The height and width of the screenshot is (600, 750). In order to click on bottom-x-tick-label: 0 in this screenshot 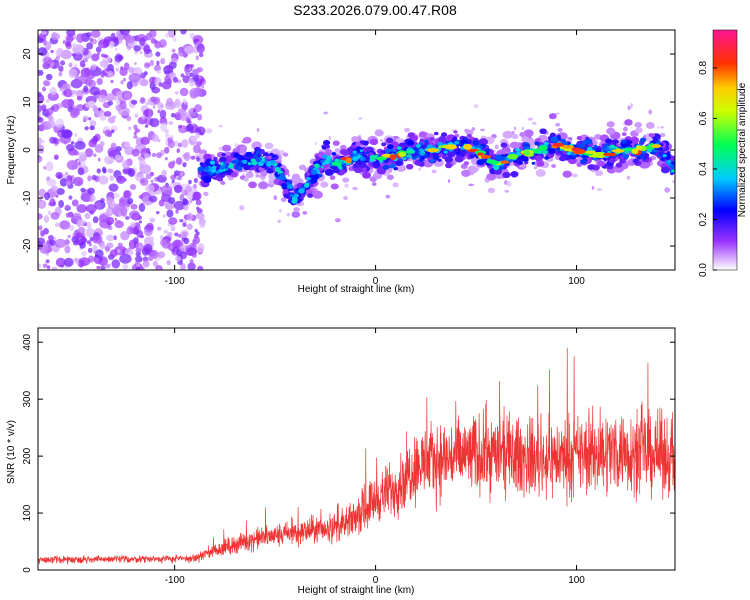, I will do `click(376, 580)`.